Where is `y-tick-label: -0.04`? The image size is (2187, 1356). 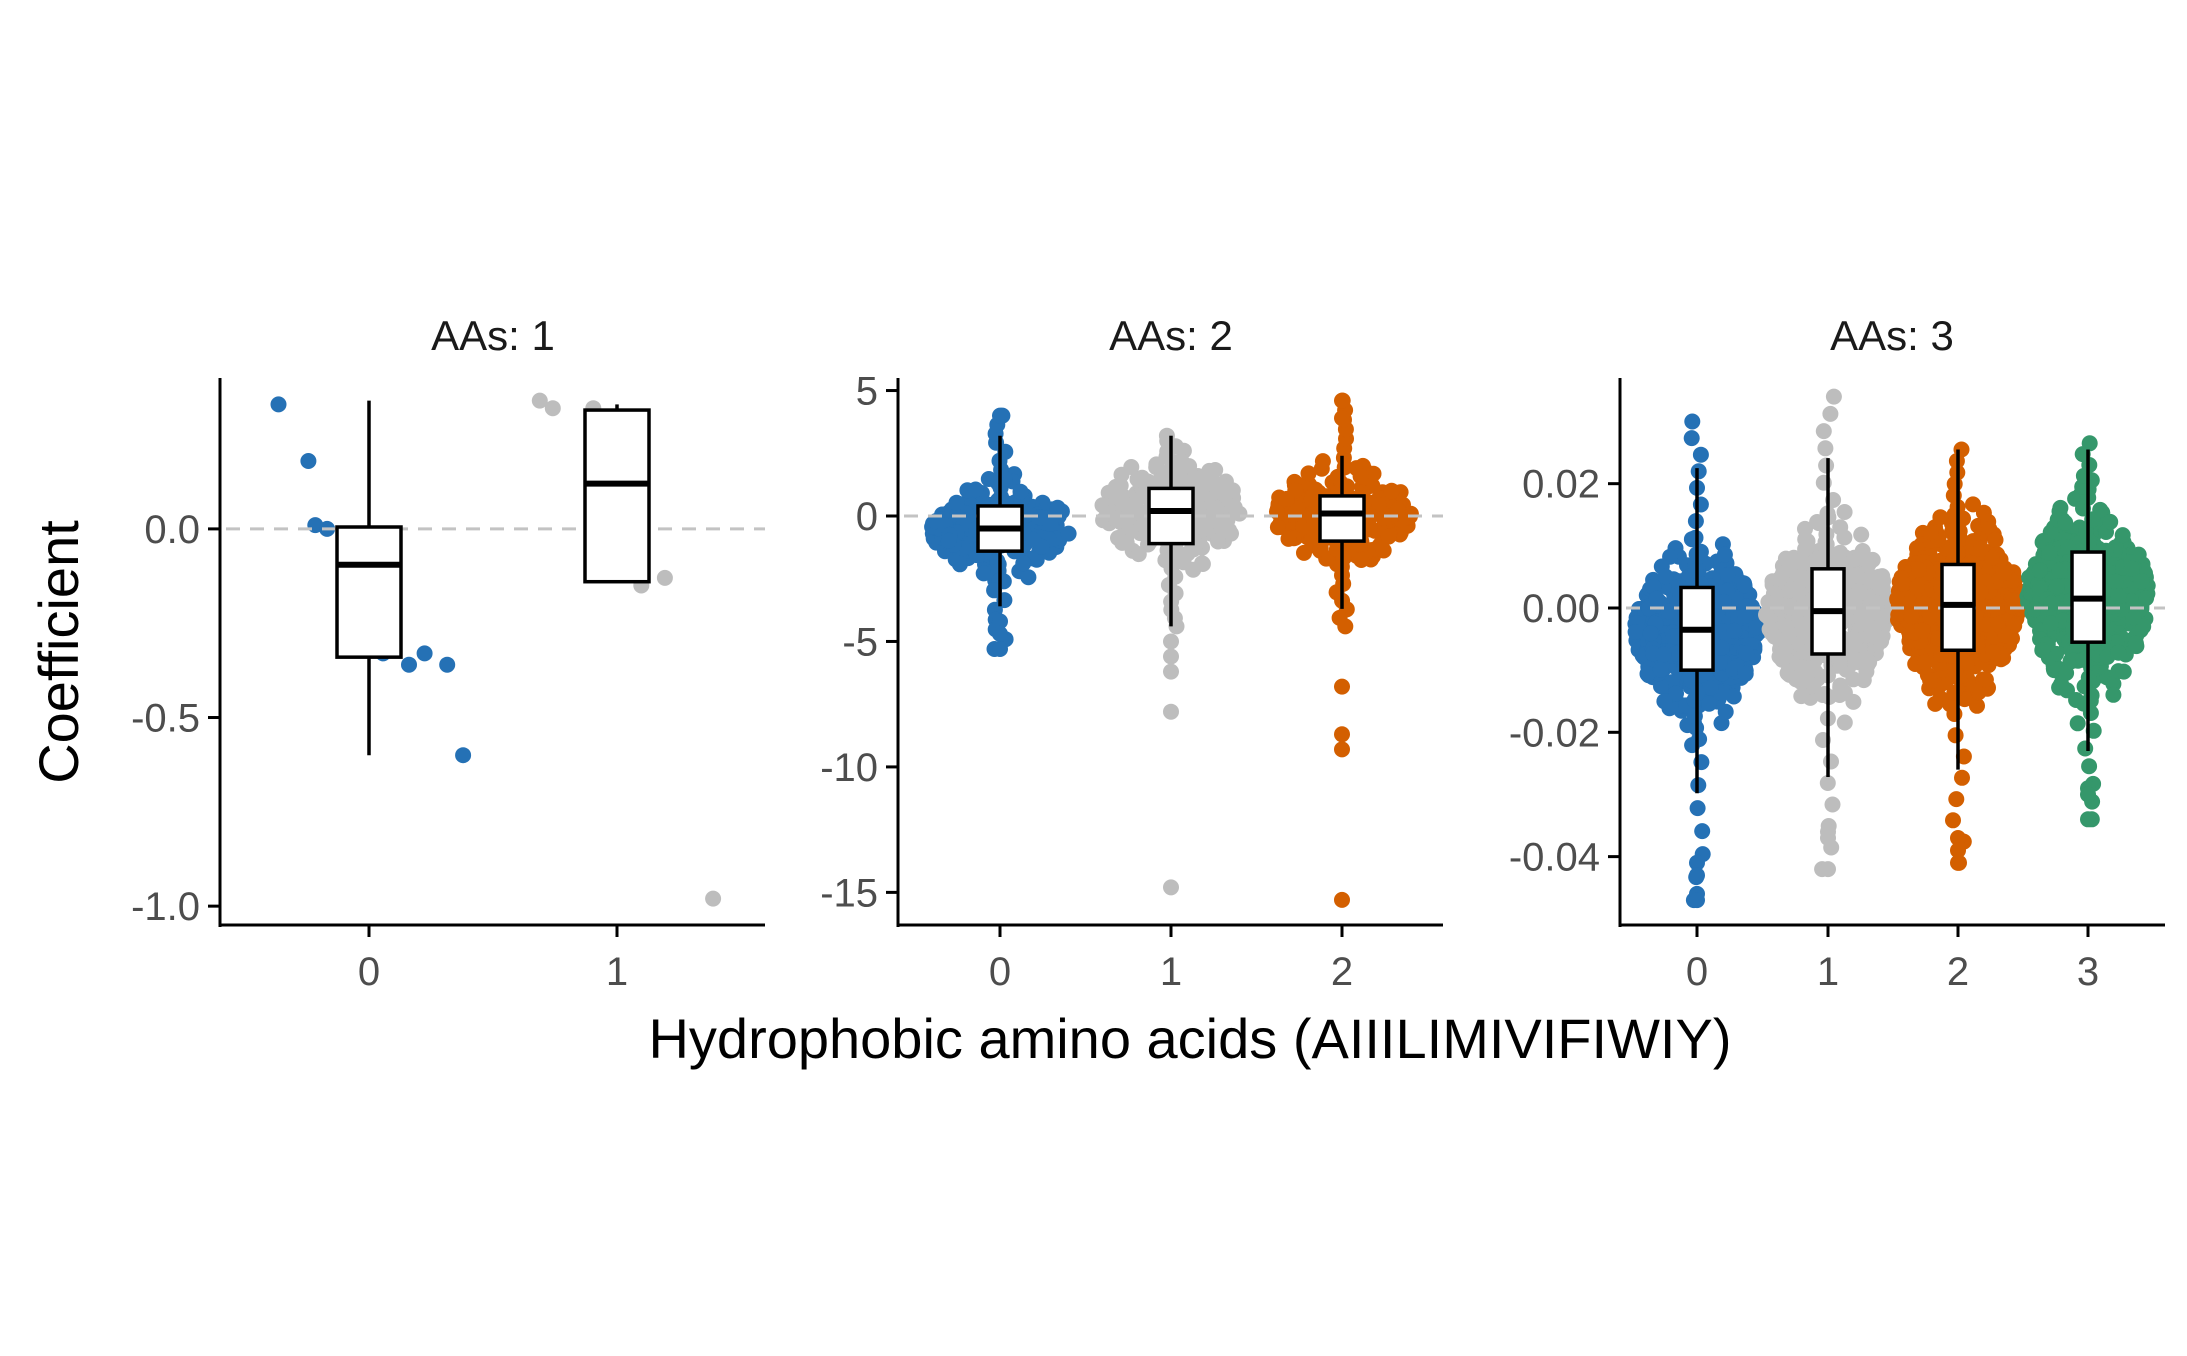 y-tick-label: -0.04 is located at coordinates (1554, 858).